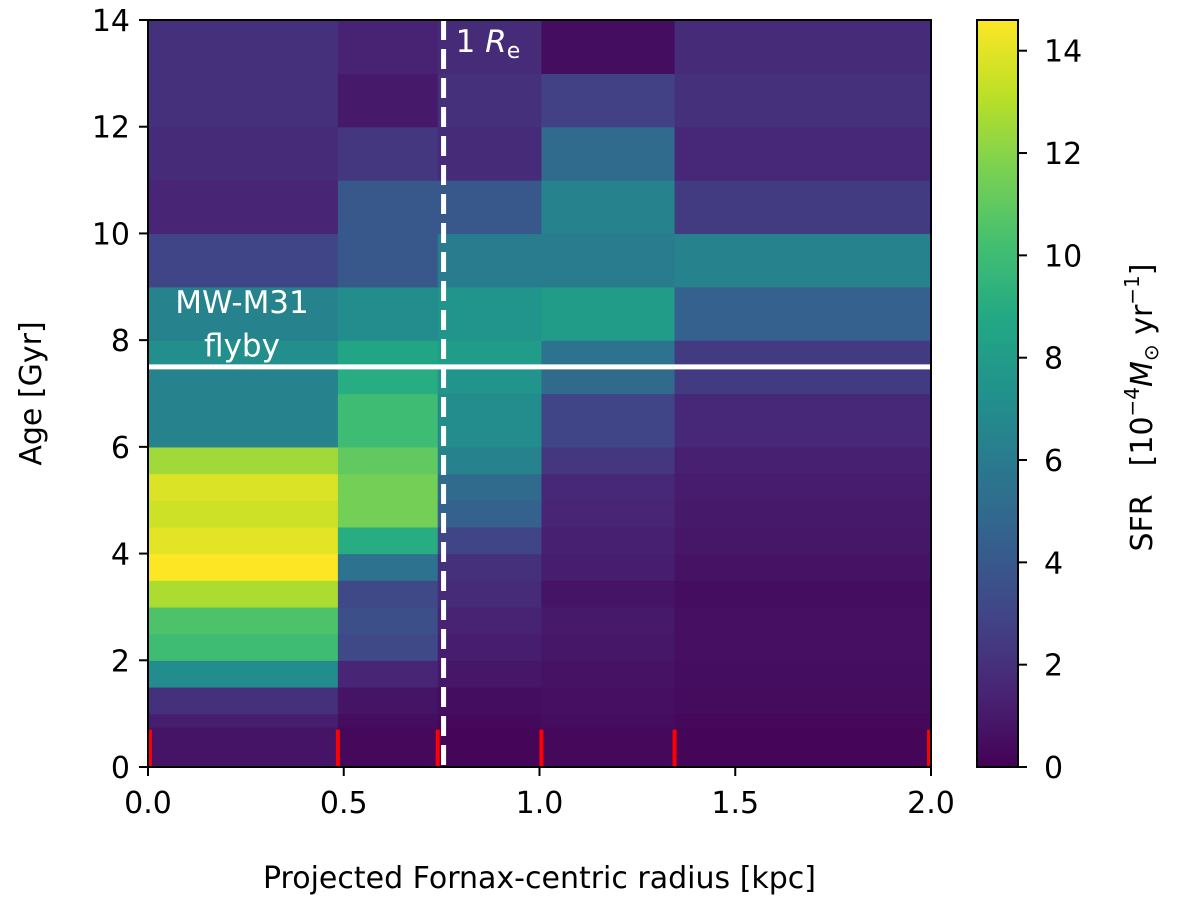 The height and width of the screenshot is (900, 1200). Describe the element at coordinates (540, 803) in the screenshot. I see `x-tick-label: 1.0` at that location.